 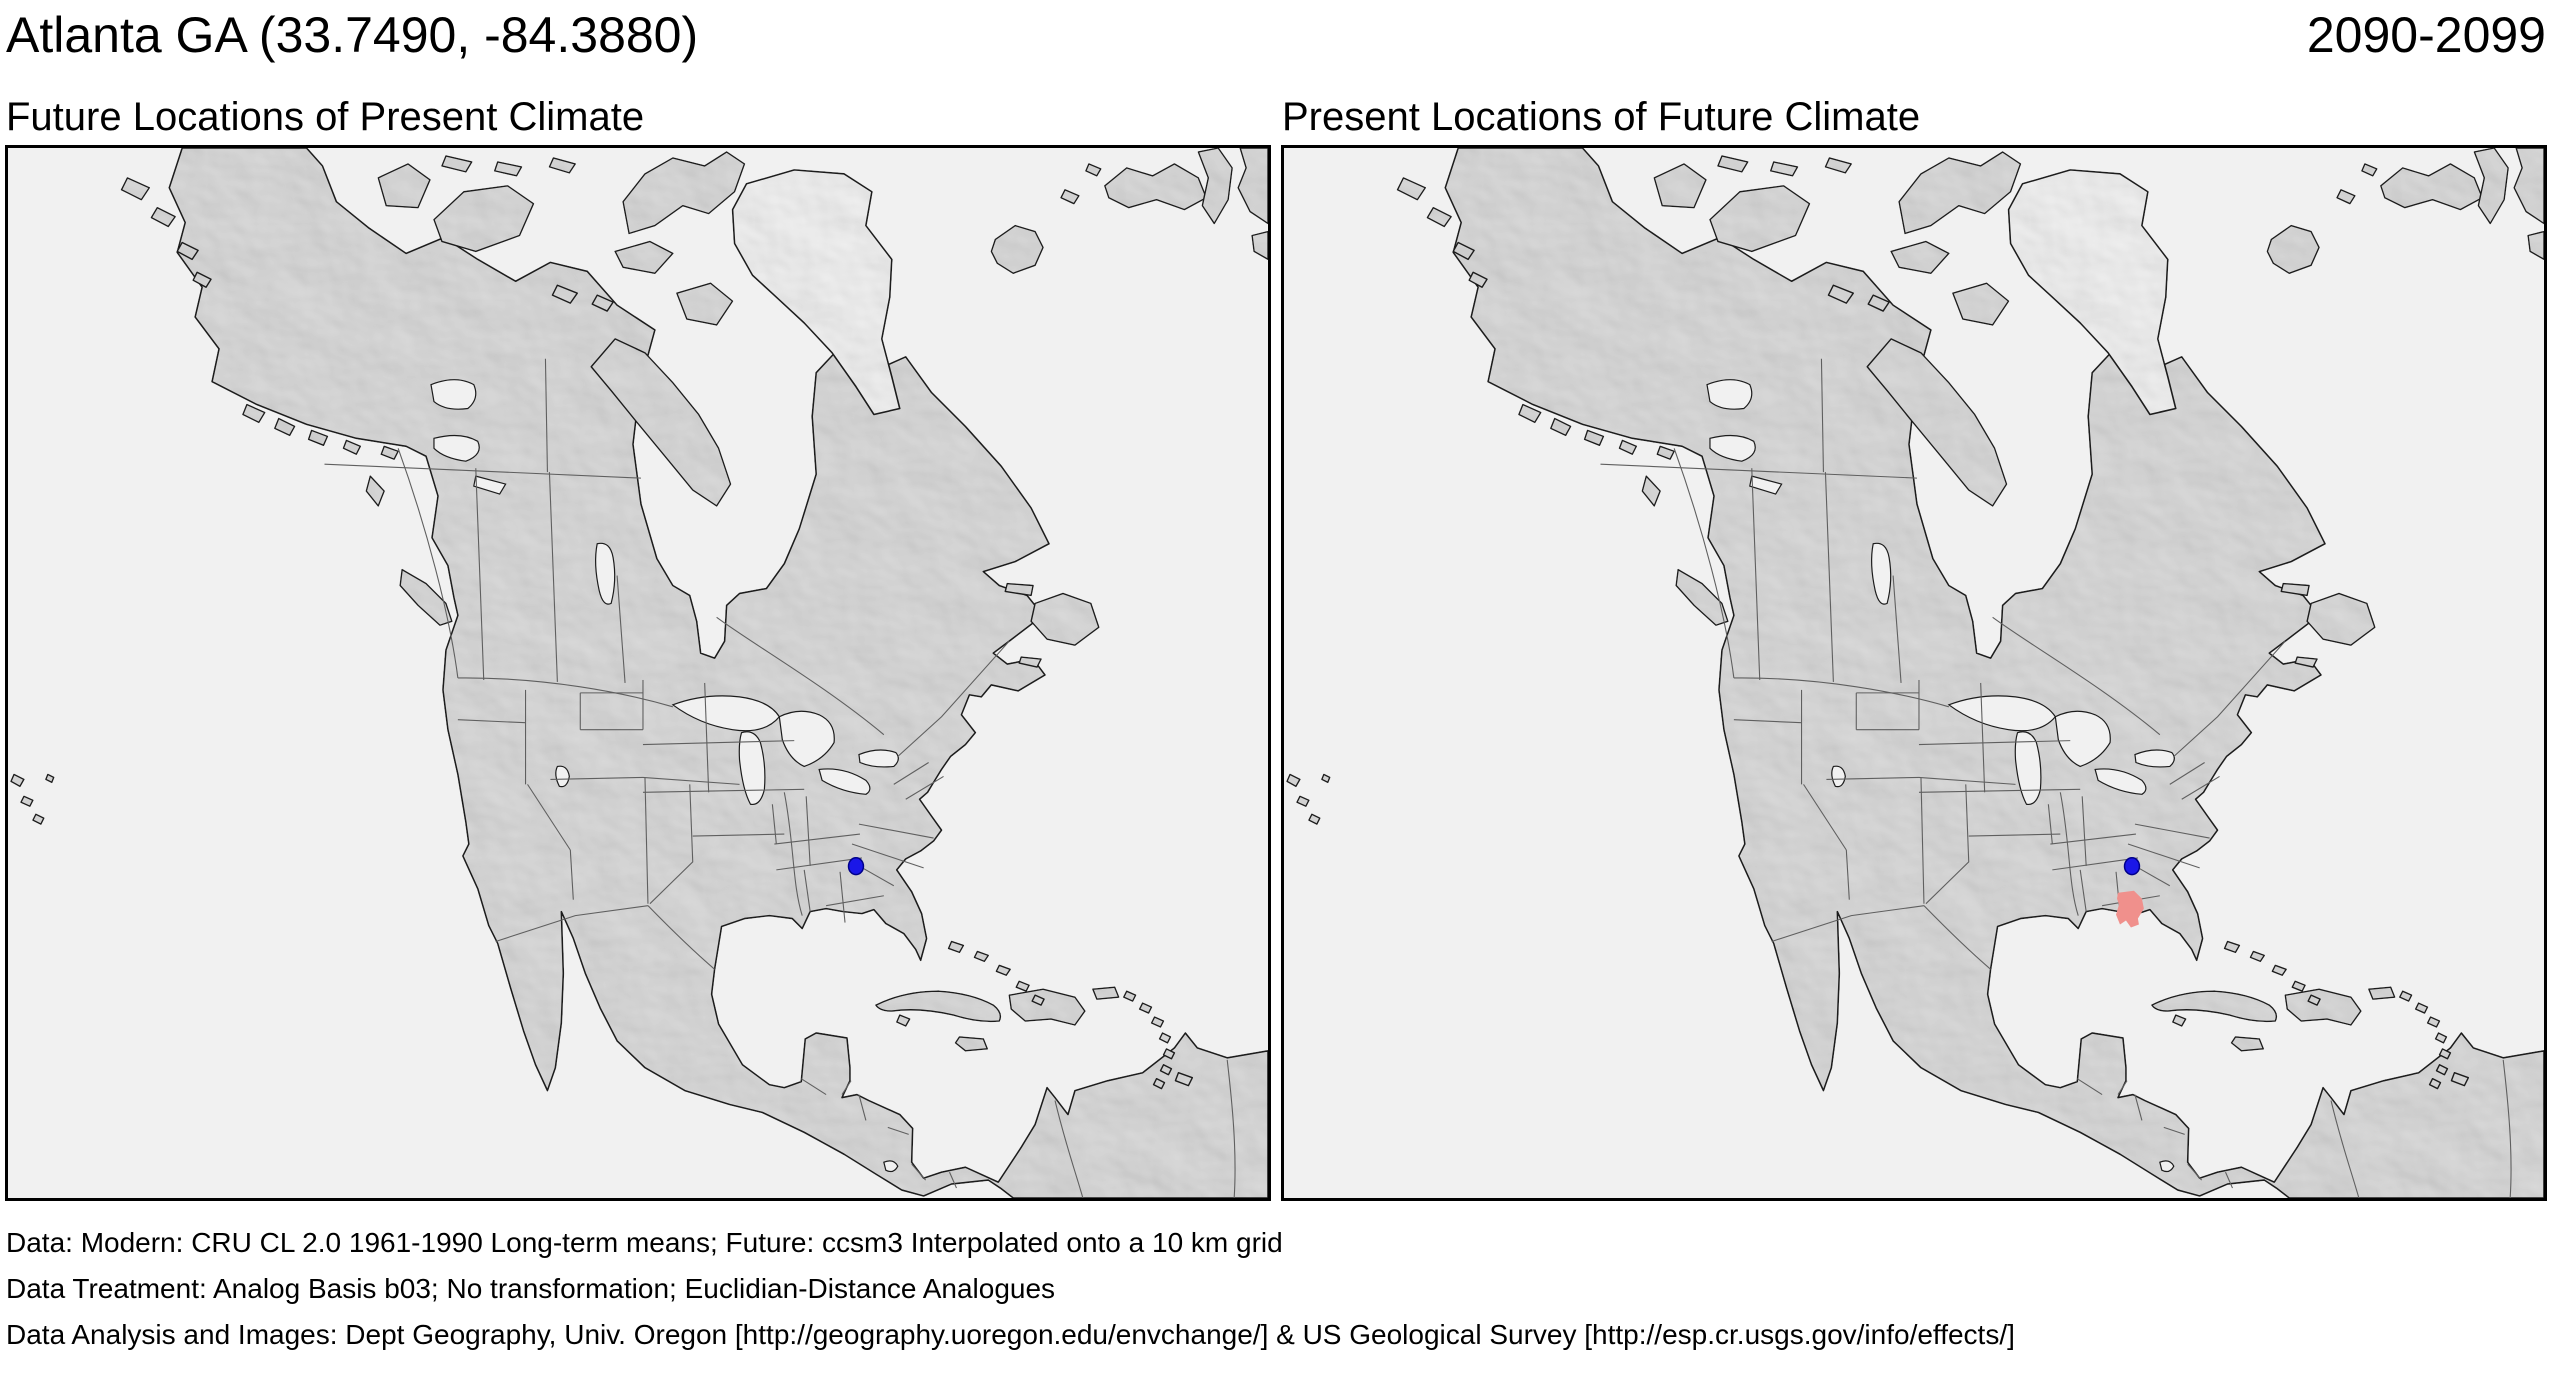 What do you see at coordinates (1601, 117) in the screenshot?
I see `right-map-title: Present Locations of Future Climate` at bounding box center [1601, 117].